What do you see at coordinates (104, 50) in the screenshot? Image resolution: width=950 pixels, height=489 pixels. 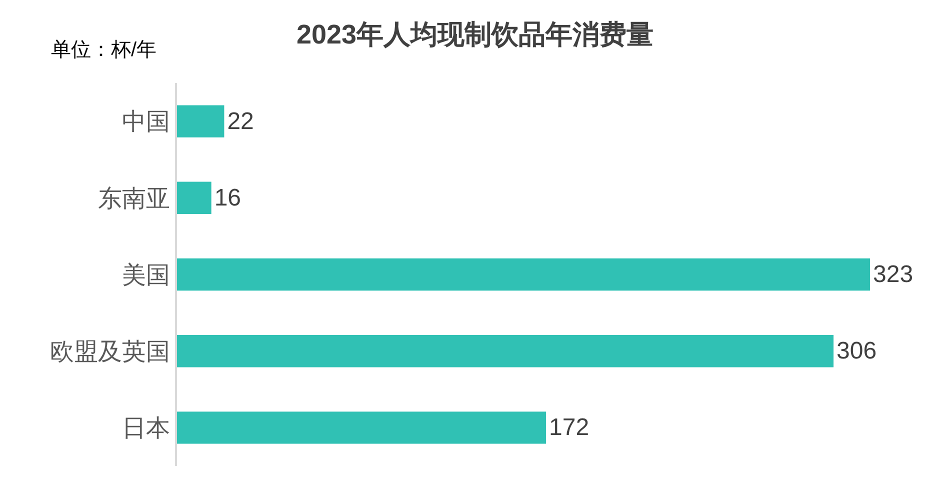 I see `text: 单位：杯/年` at bounding box center [104, 50].